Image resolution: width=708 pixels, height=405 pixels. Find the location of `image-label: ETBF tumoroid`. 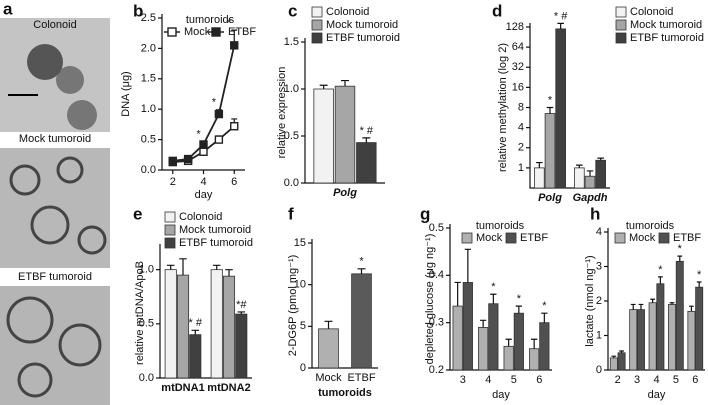

image-label: ETBF tumoroid is located at coordinates (55, 277).